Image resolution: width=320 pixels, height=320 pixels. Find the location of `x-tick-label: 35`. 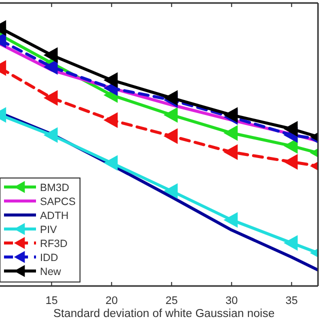

x-tick-label: 35 is located at coordinates (291, 301).